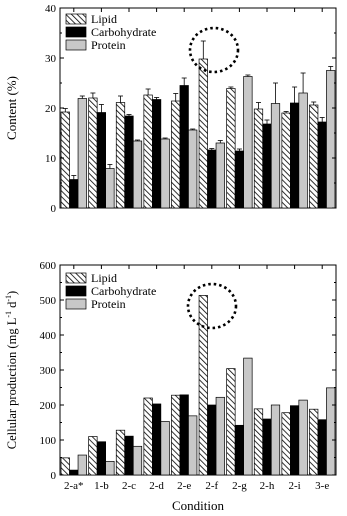  I want to click on top-bar-protein-3-e, so click(331, 139).